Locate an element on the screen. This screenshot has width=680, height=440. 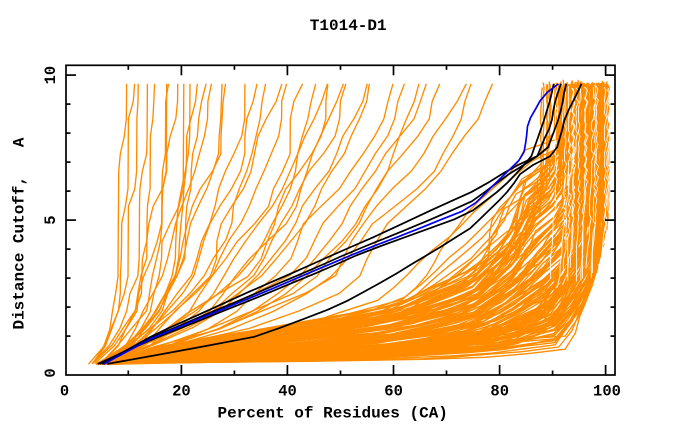
svg-text: 80 is located at coordinates (499, 392).